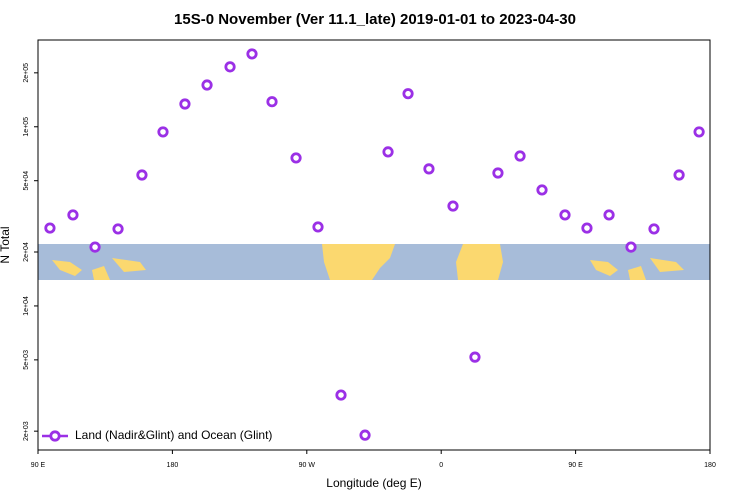  Describe the element at coordinates (441, 465) in the screenshot. I see `x-tick-label: 0` at that location.